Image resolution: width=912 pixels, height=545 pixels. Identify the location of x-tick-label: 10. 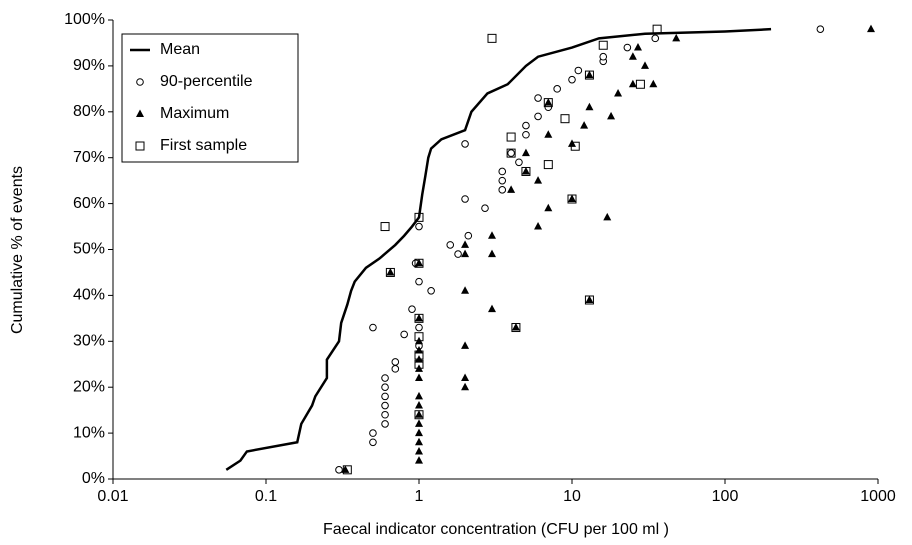
(572, 496).